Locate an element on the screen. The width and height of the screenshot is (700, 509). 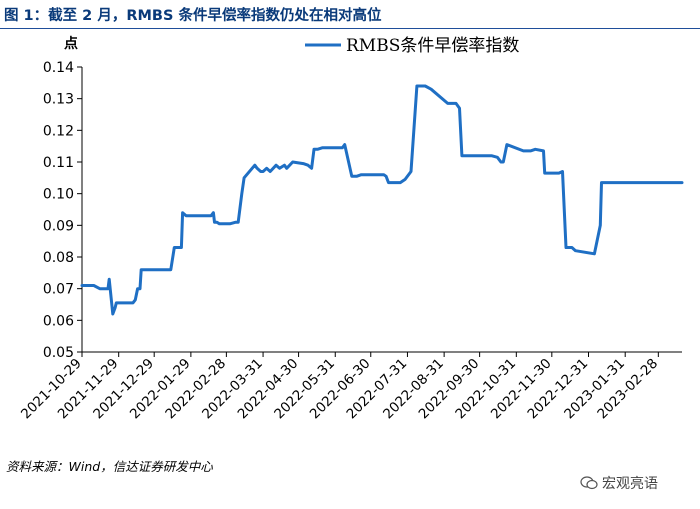
y-tick-label: 0.14 is located at coordinates (58, 68).